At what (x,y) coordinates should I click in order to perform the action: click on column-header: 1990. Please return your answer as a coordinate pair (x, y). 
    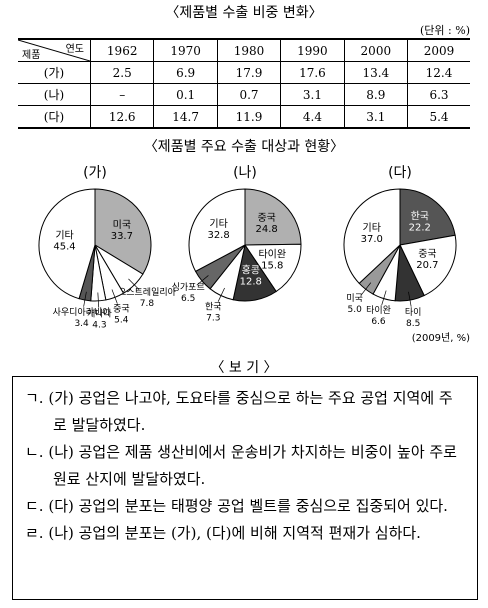
    Looking at the image, I should click on (312, 50).